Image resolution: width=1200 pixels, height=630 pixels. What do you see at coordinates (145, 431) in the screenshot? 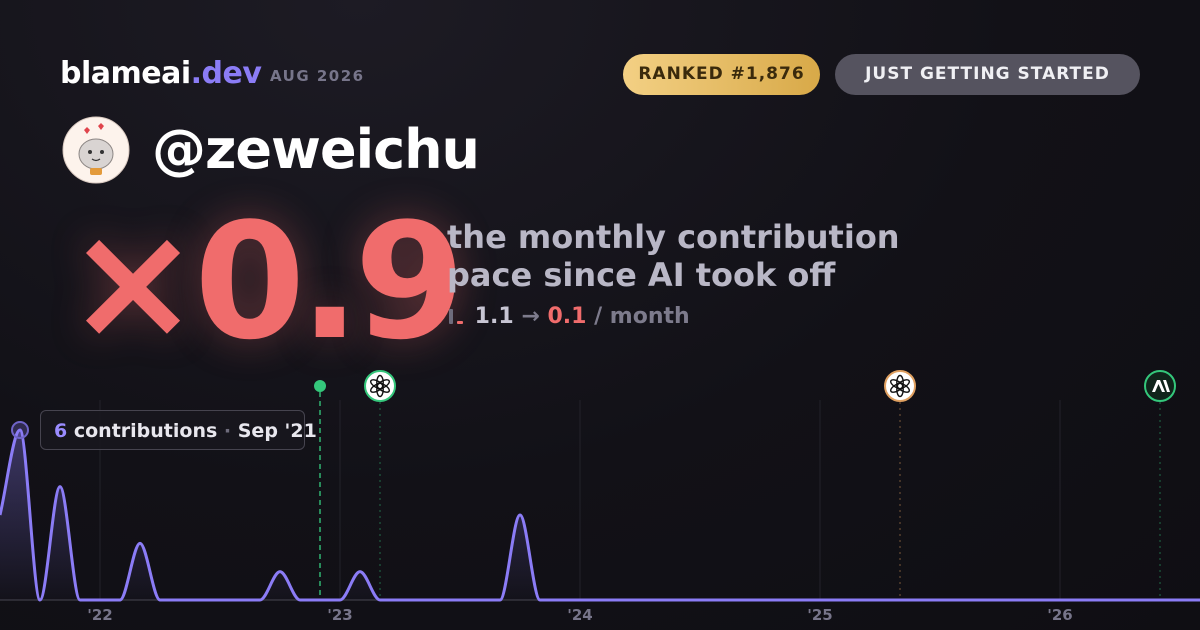
I see `tooltip-label: contributions` at bounding box center [145, 431].